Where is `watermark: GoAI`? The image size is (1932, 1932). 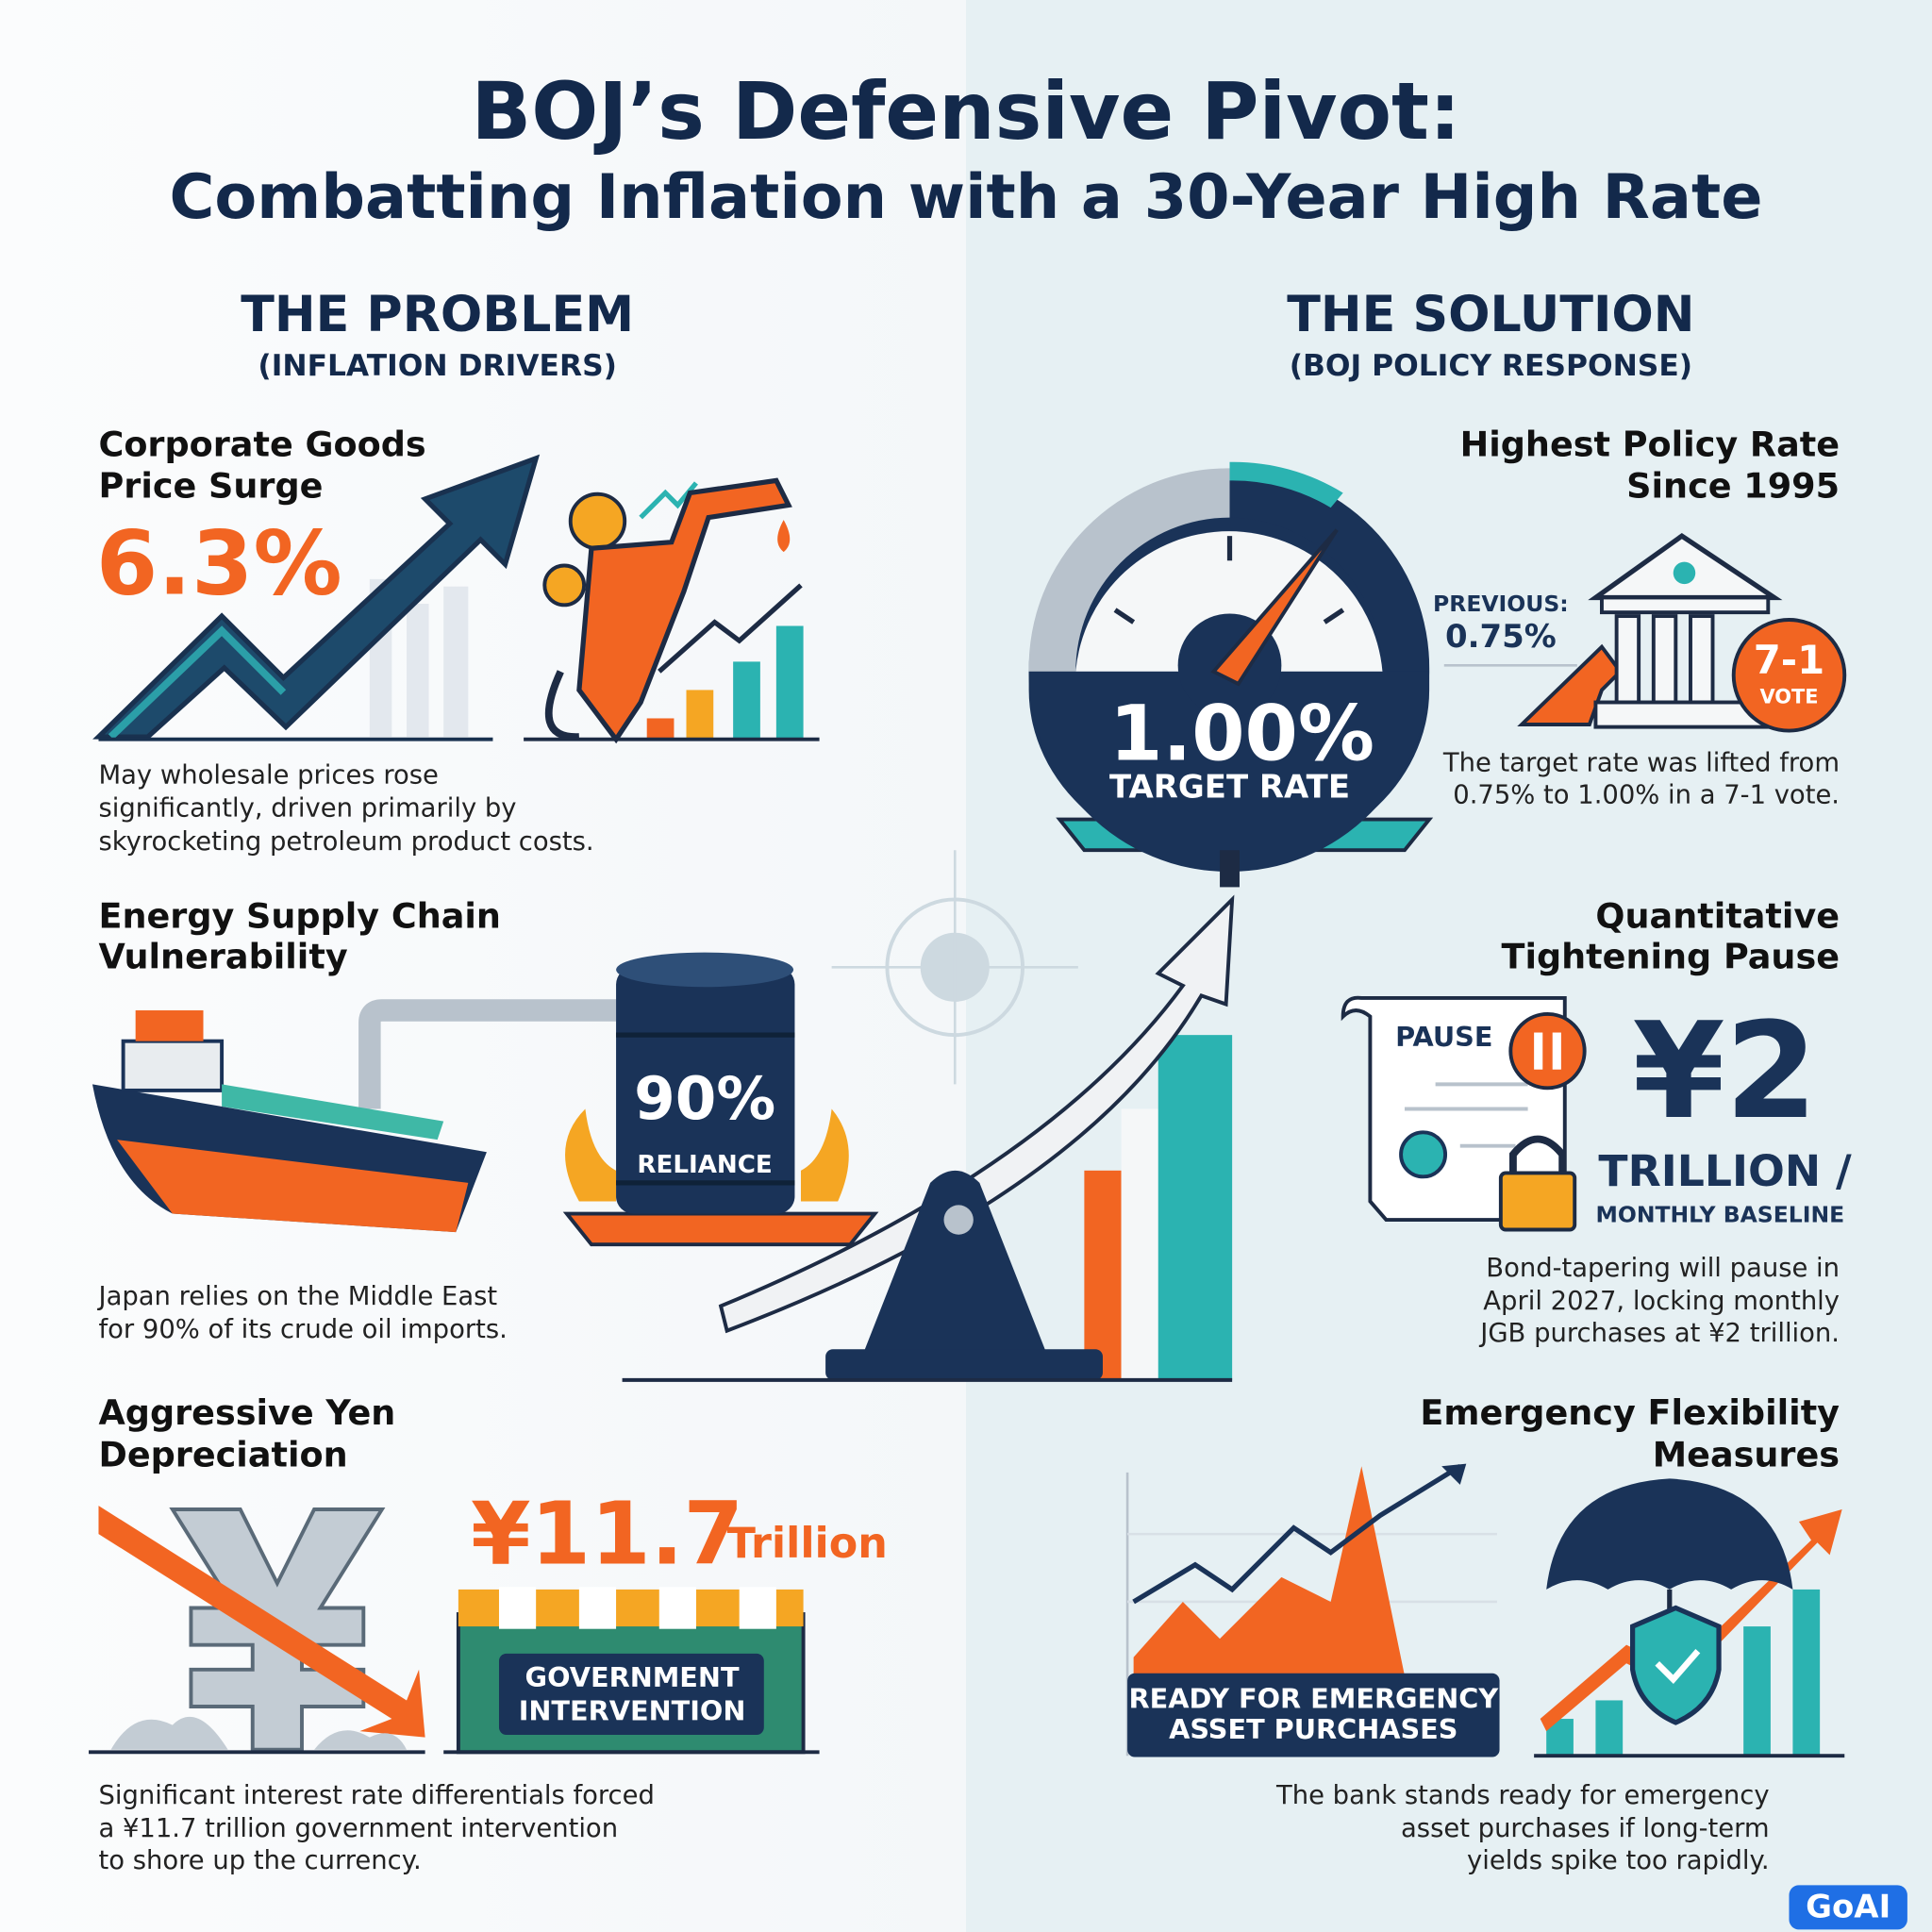 watermark: GoAI is located at coordinates (1848, 1907).